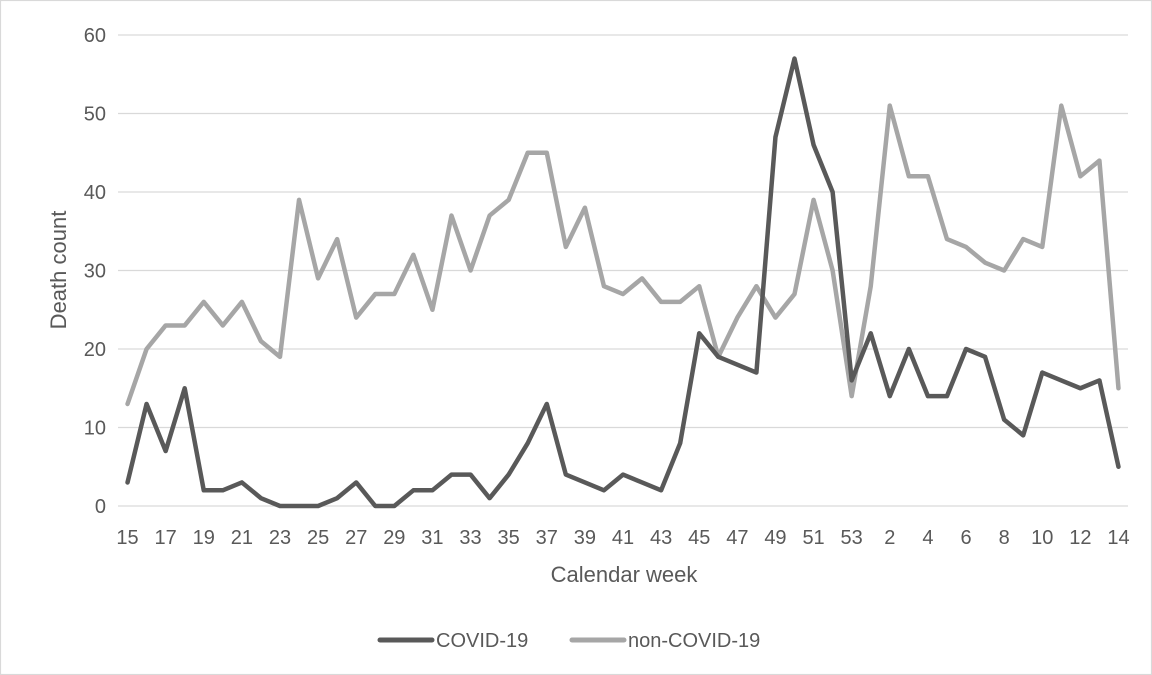 Image resolution: width=1152 pixels, height=675 pixels. Describe the element at coordinates (242, 538) in the screenshot. I see `x-tick-label: 21` at that location.